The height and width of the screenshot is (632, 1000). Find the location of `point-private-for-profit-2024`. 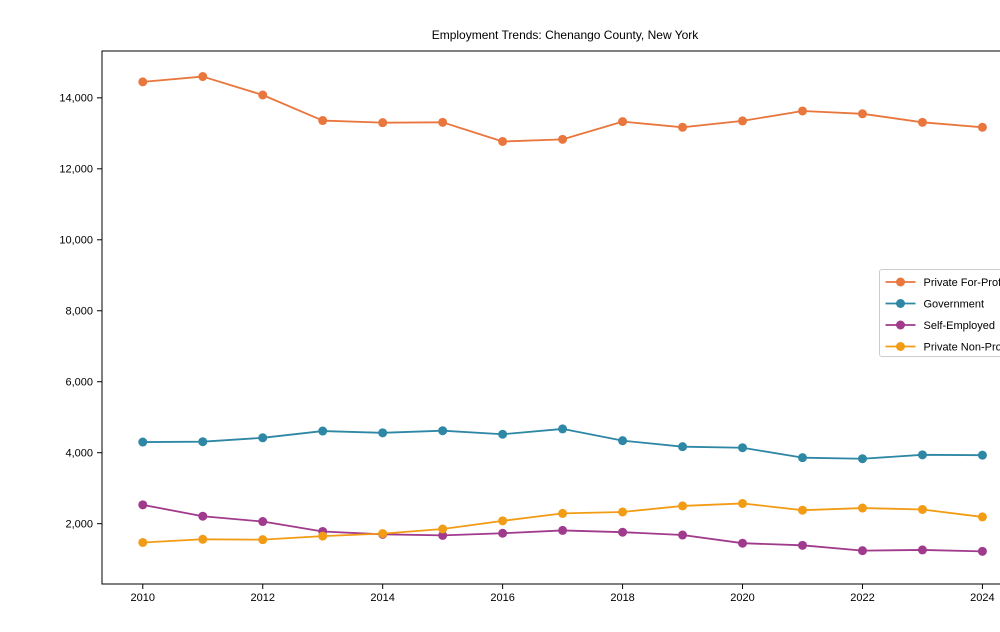

point-private-for-profit-2024 is located at coordinates (982, 127).